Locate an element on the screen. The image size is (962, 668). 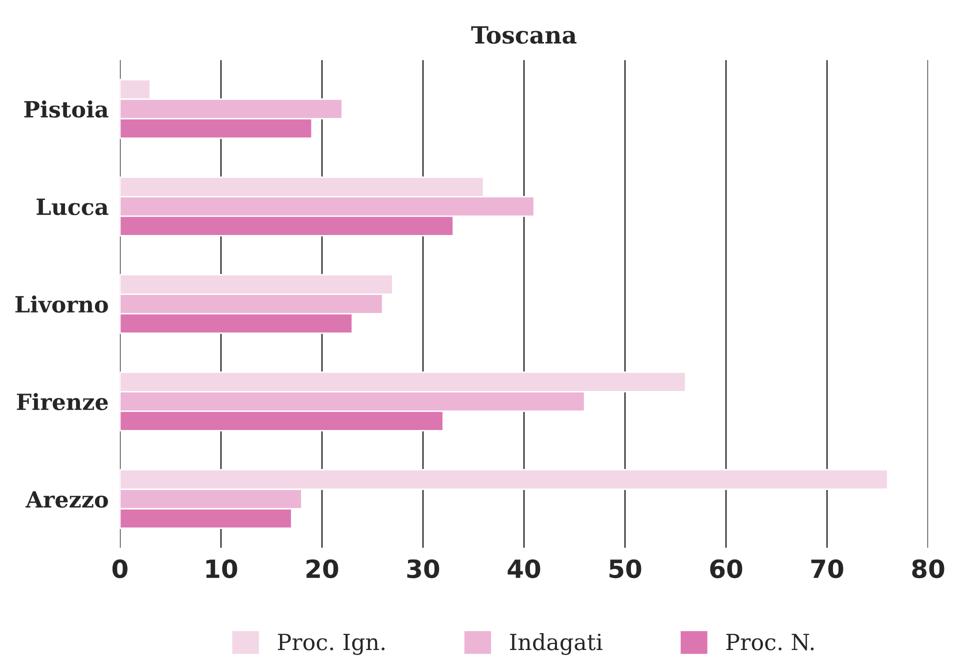
legend-label: Proc. Ign. is located at coordinates (331, 644).